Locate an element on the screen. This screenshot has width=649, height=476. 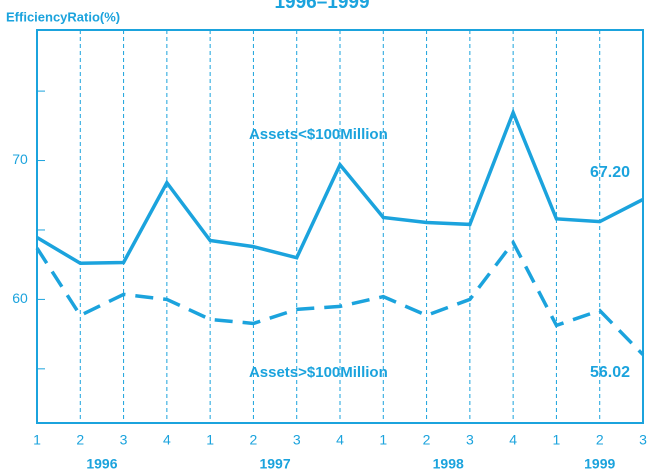
value-label: 56.02 is located at coordinates (610, 372).